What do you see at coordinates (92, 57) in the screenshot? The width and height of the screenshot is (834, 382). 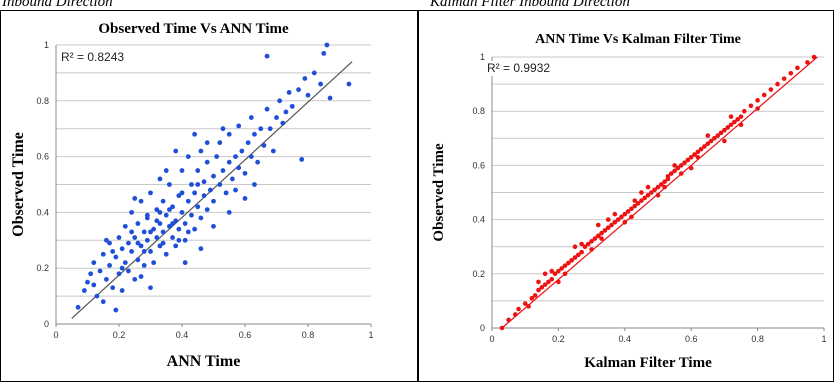 I see `r-squared-label: R² = 0.8243` at bounding box center [92, 57].